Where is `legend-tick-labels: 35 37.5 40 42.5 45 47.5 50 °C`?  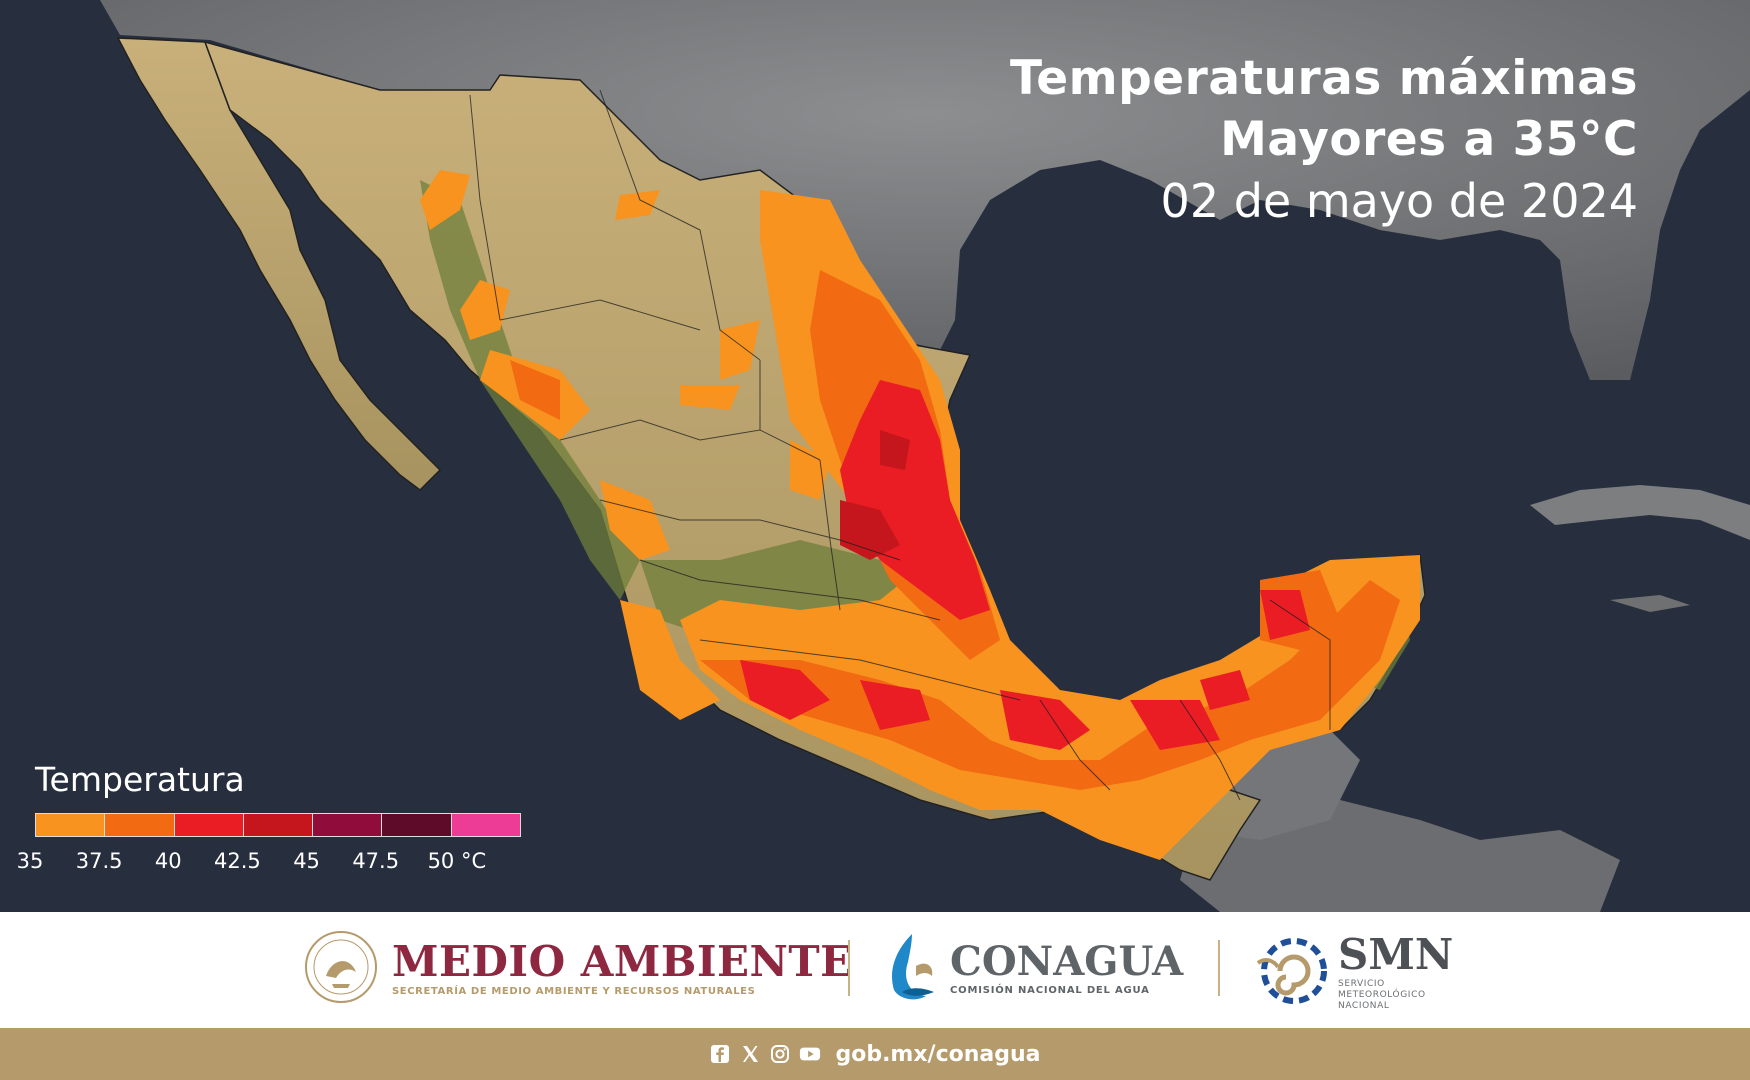
legend-tick-labels: 35 37.5 40 42.5 45 47.5 50 °C is located at coordinates (276, 864).